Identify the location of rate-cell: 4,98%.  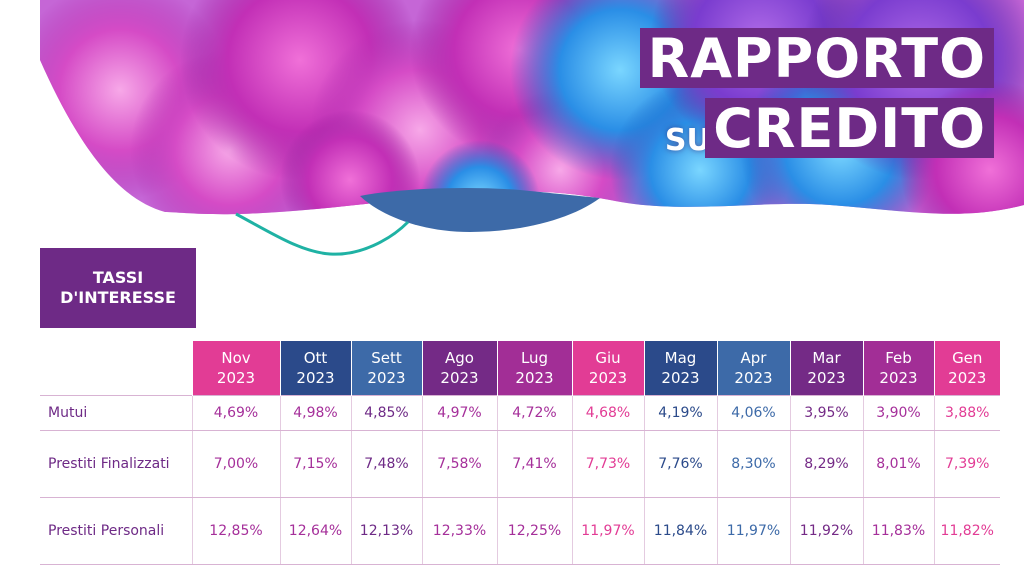
(315, 413).